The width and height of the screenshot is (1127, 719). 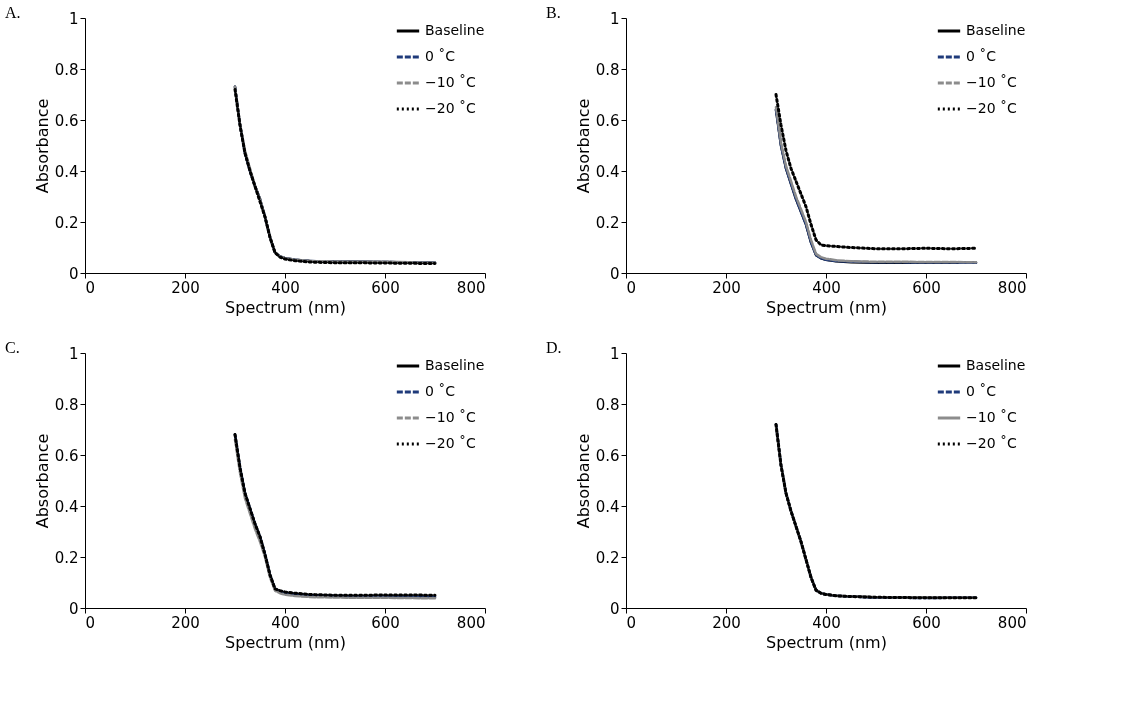 I want to click on chart-title: C., so click(x=12, y=347).